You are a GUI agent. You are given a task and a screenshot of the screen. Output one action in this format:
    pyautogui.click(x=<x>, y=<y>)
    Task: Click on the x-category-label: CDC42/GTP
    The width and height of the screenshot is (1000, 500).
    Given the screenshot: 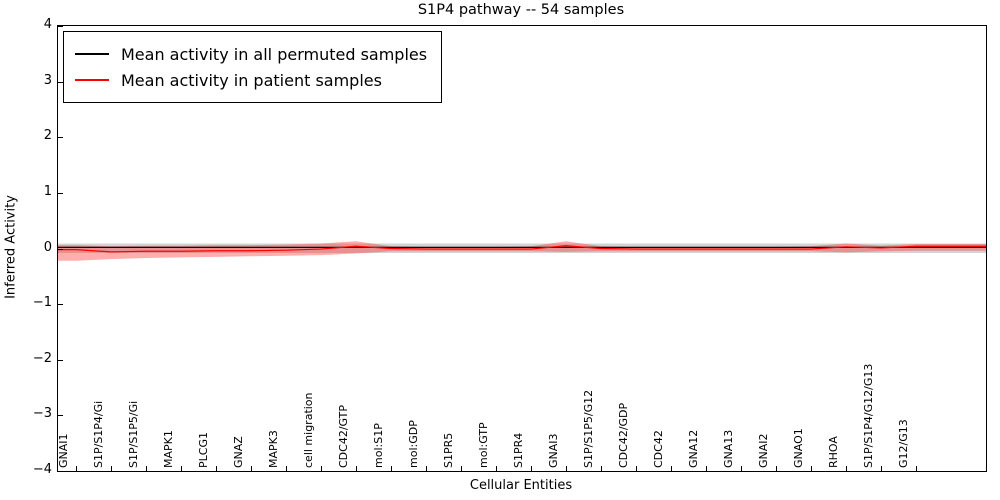 What is the action you would take?
    pyautogui.click(x=343, y=436)
    